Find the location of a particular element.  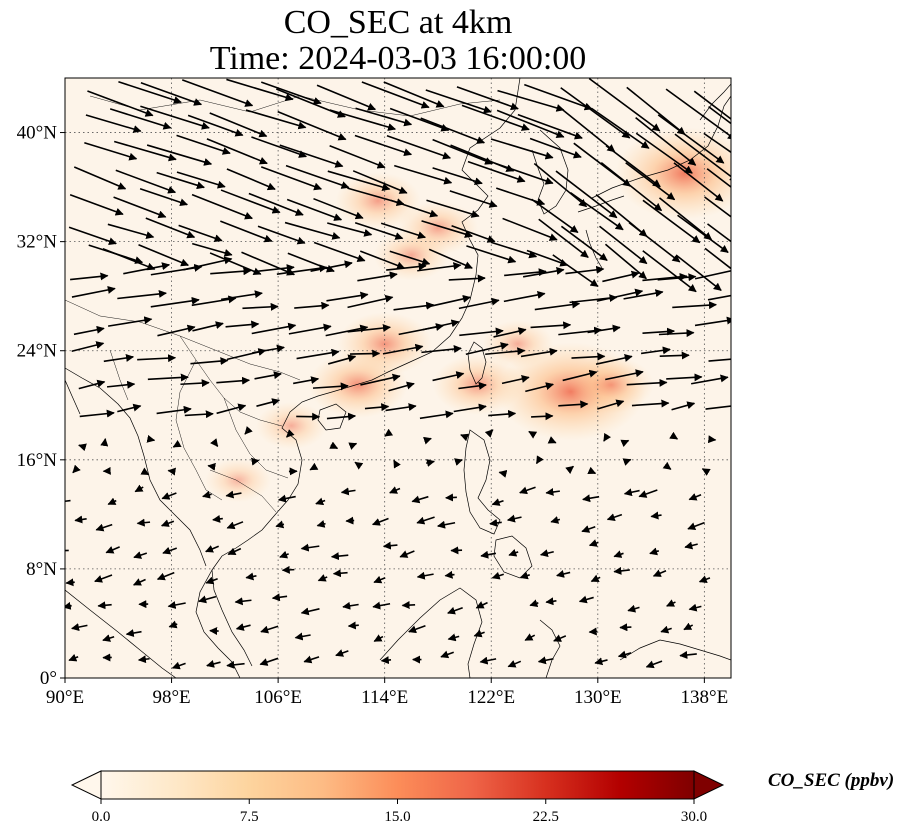

lon-tick-label: 138°E is located at coordinates (705, 697).